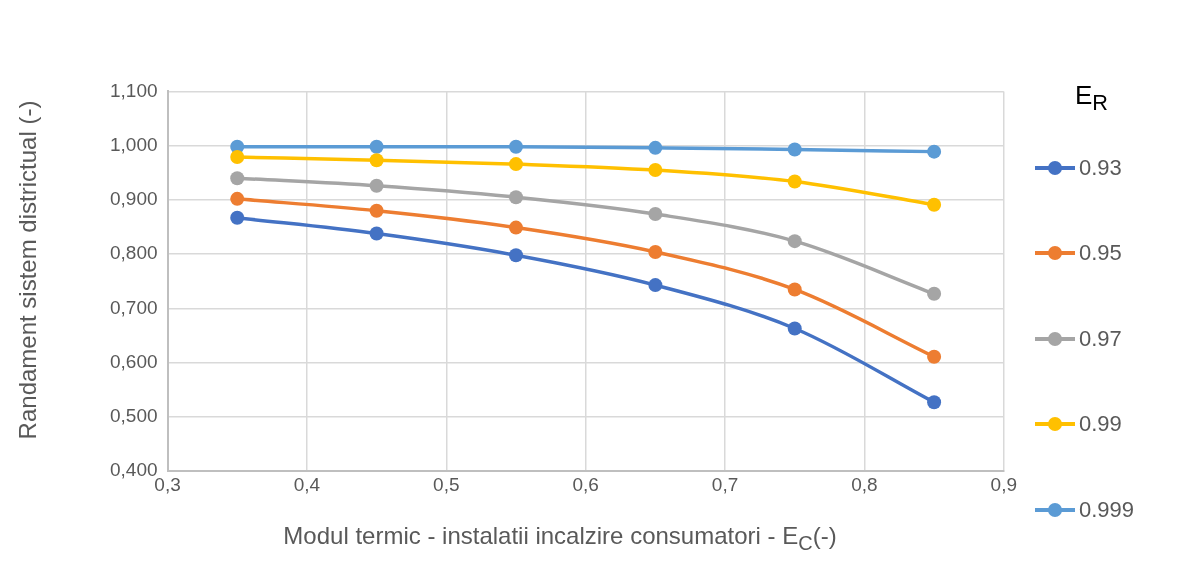 Image resolution: width=1189 pixels, height=563 pixels. What do you see at coordinates (307, 484) in the screenshot?
I see `x-tick-label: 0,4` at bounding box center [307, 484].